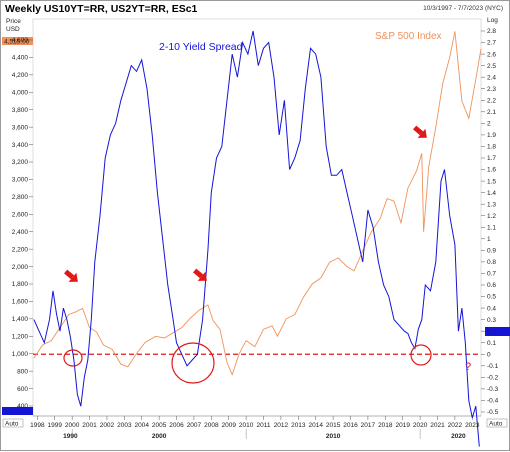 Image resolution: width=510 pixels, height=452 pixels. I want to click on x-tick-label: 2001, so click(89, 425).